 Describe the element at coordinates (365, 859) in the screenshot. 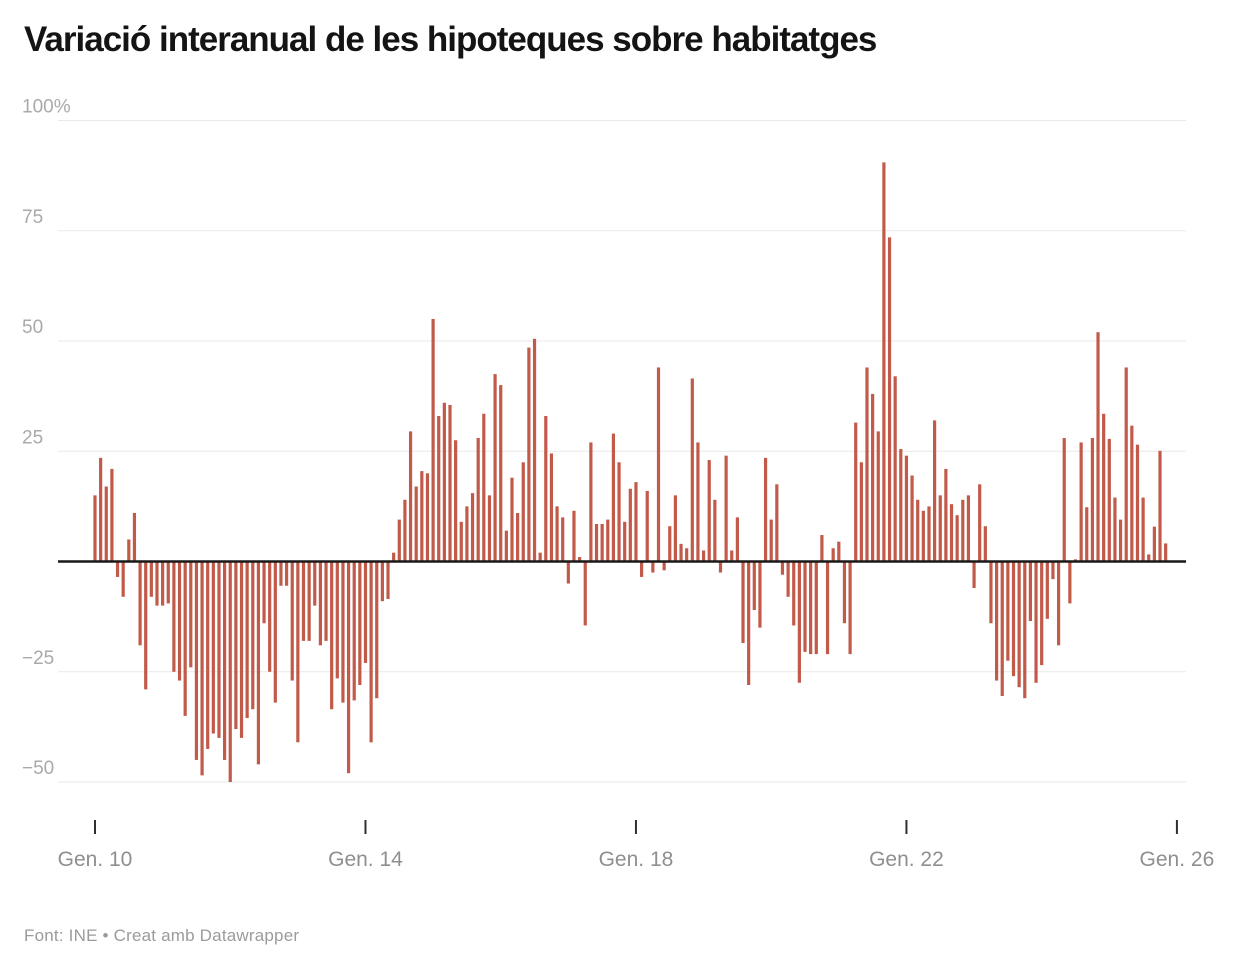

I see `x-tick-label: Gen. 14` at that location.